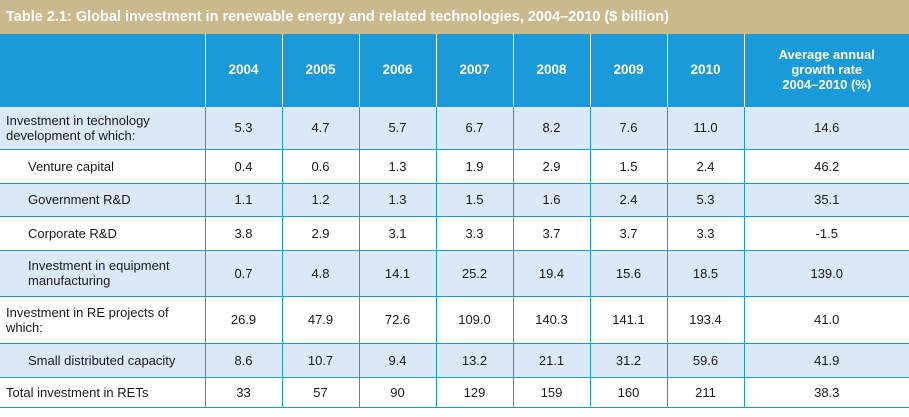 The height and width of the screenshot is (417, 909). What do you see at coordinates (705, 70) in the screenshot?
I see `column-header-2010: 2010` at bounding box center [705, 70].